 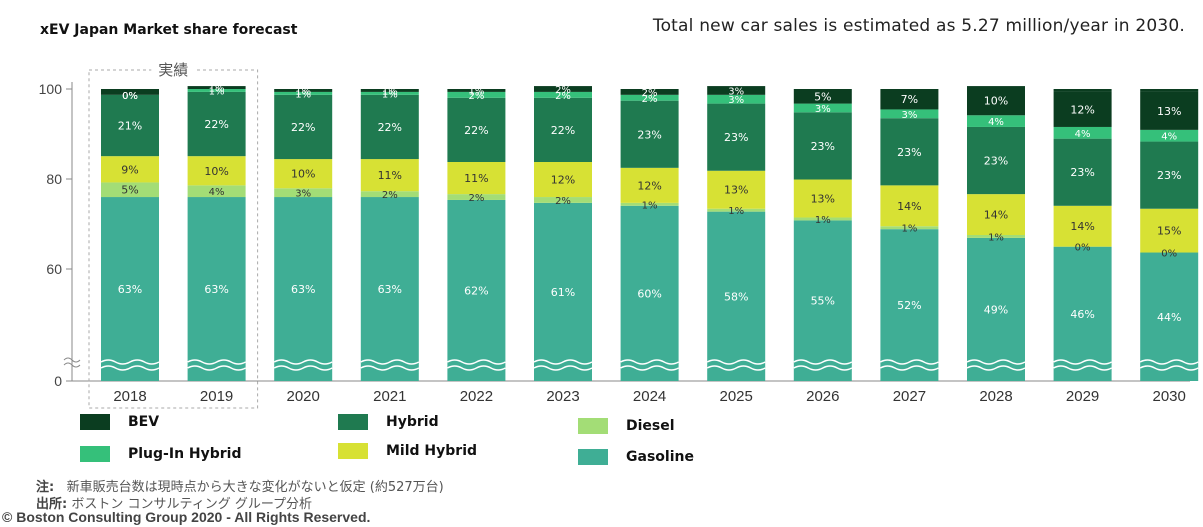 I want to click on data-label-bev: 12%, so click(x=1082, y=109).